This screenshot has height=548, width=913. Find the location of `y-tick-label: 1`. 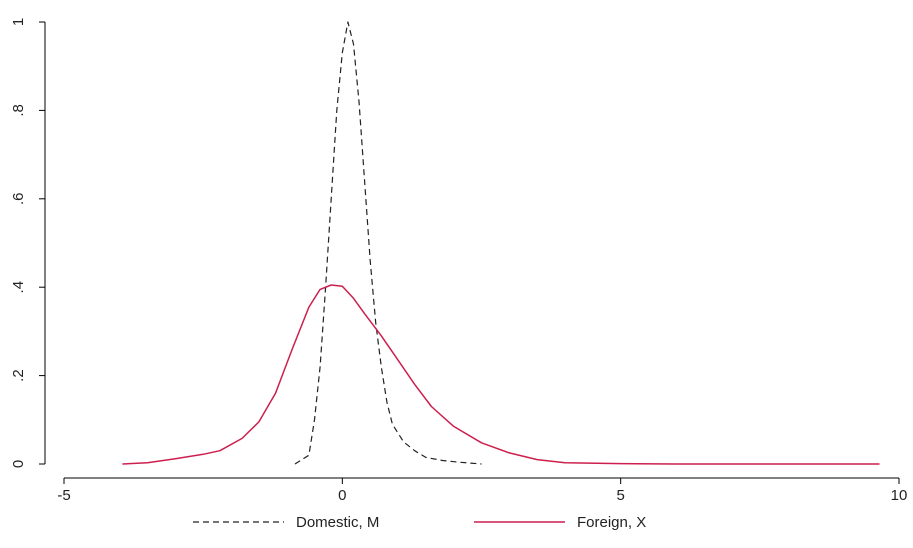

y-tick-label: 1 is located at coordinates (18, 22).